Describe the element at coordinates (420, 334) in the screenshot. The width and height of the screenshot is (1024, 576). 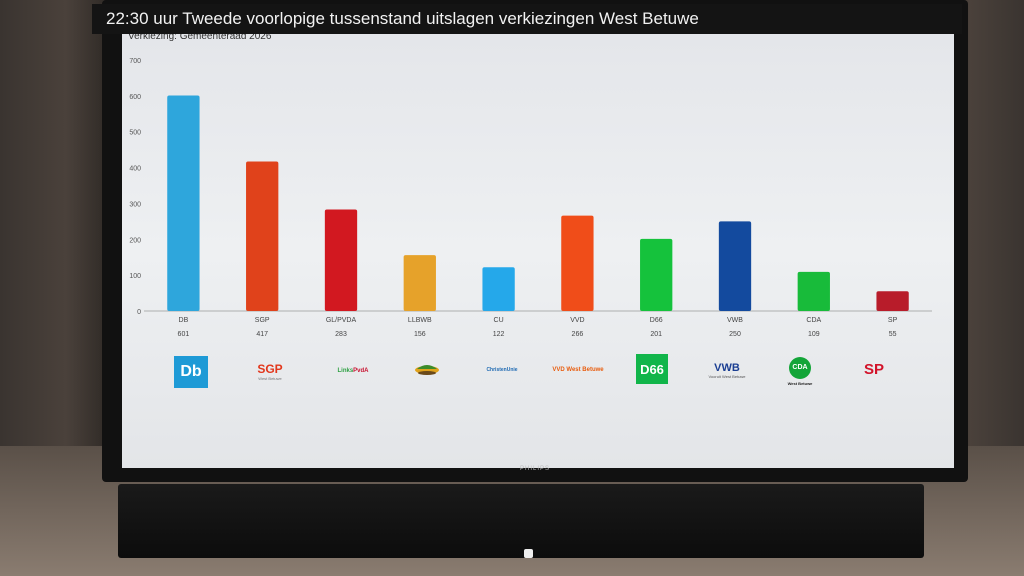
I see `value-label: 156` at that location.